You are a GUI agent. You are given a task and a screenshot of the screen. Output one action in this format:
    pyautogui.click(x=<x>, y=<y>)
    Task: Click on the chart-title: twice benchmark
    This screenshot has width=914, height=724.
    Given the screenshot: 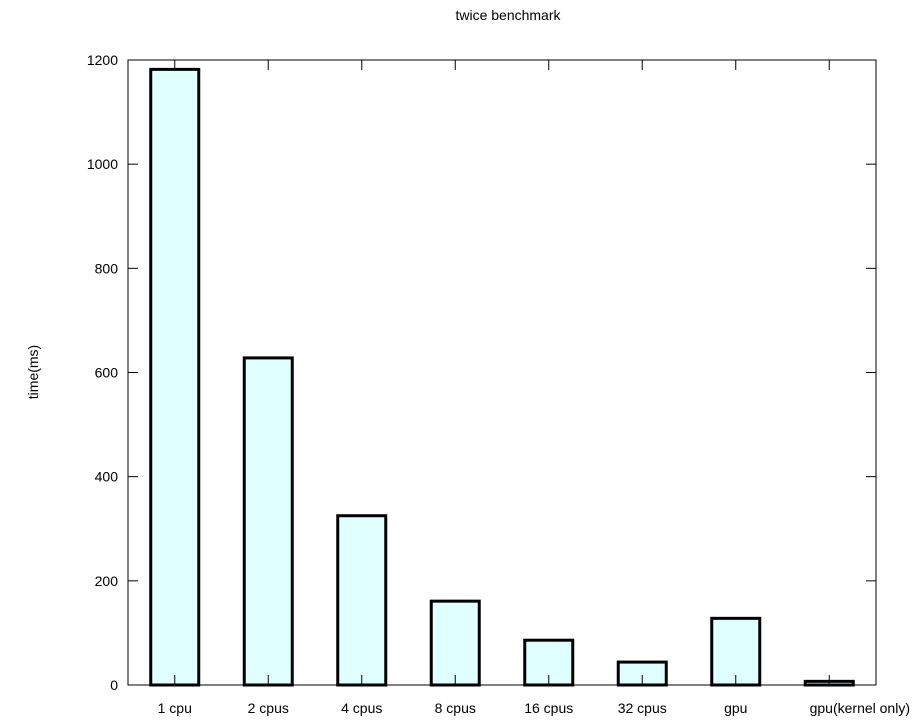 What is the action you would take?
    pyautogui.click(x=508, y=15)
    